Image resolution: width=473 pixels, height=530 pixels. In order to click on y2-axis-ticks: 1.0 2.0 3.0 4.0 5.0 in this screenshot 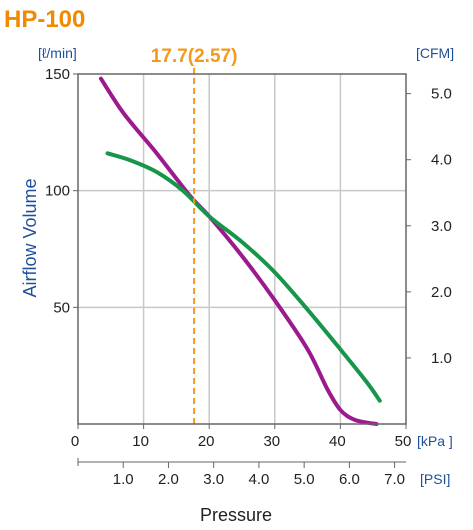, I will do `click(429, 226)`.